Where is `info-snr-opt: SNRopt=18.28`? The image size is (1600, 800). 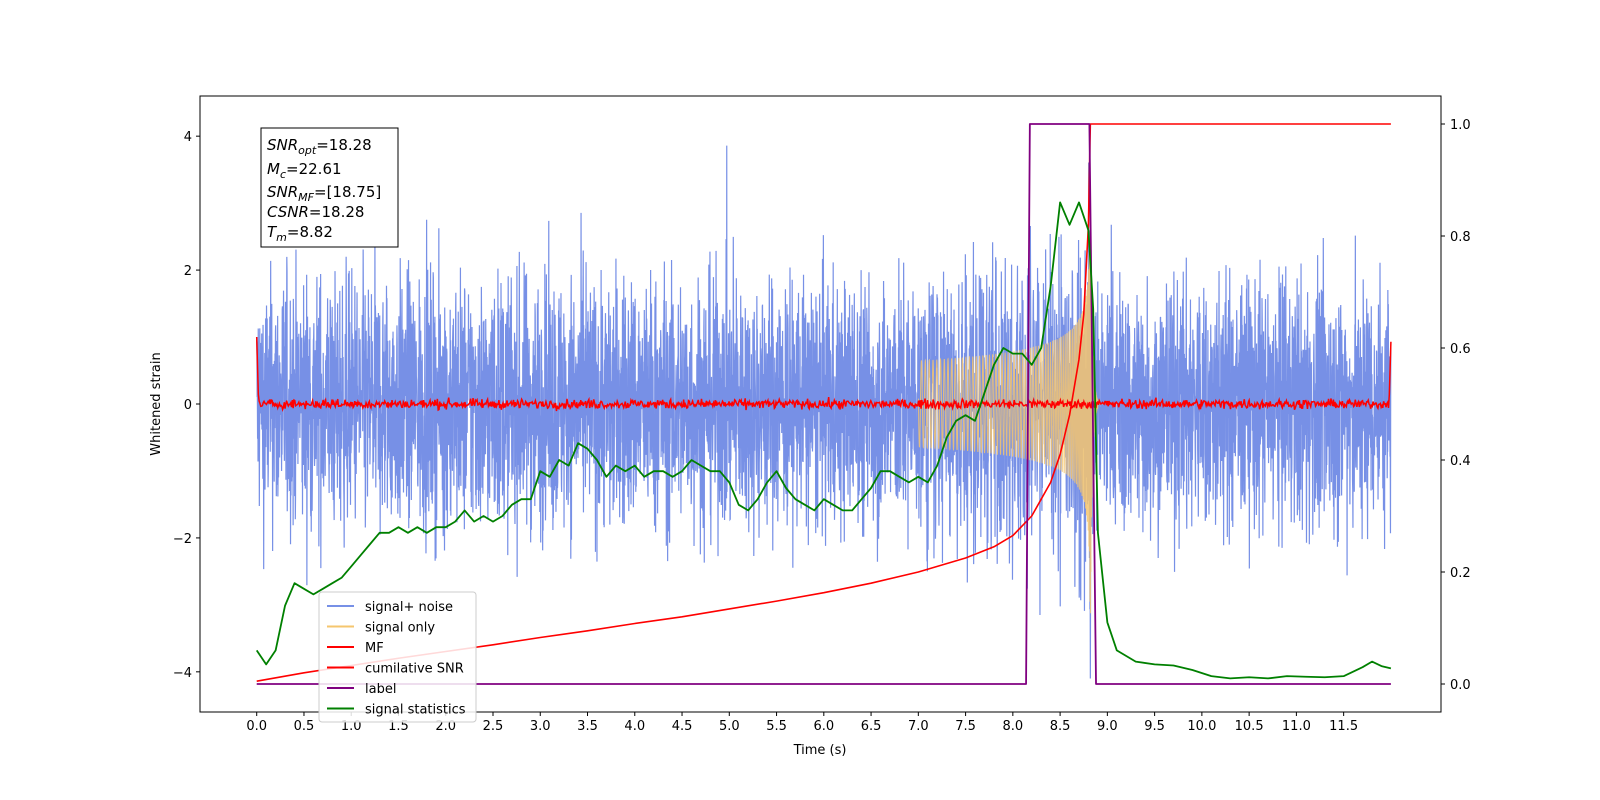 info-snr-opt: SNRopt=18.28 is located at coordinates (319, 146).